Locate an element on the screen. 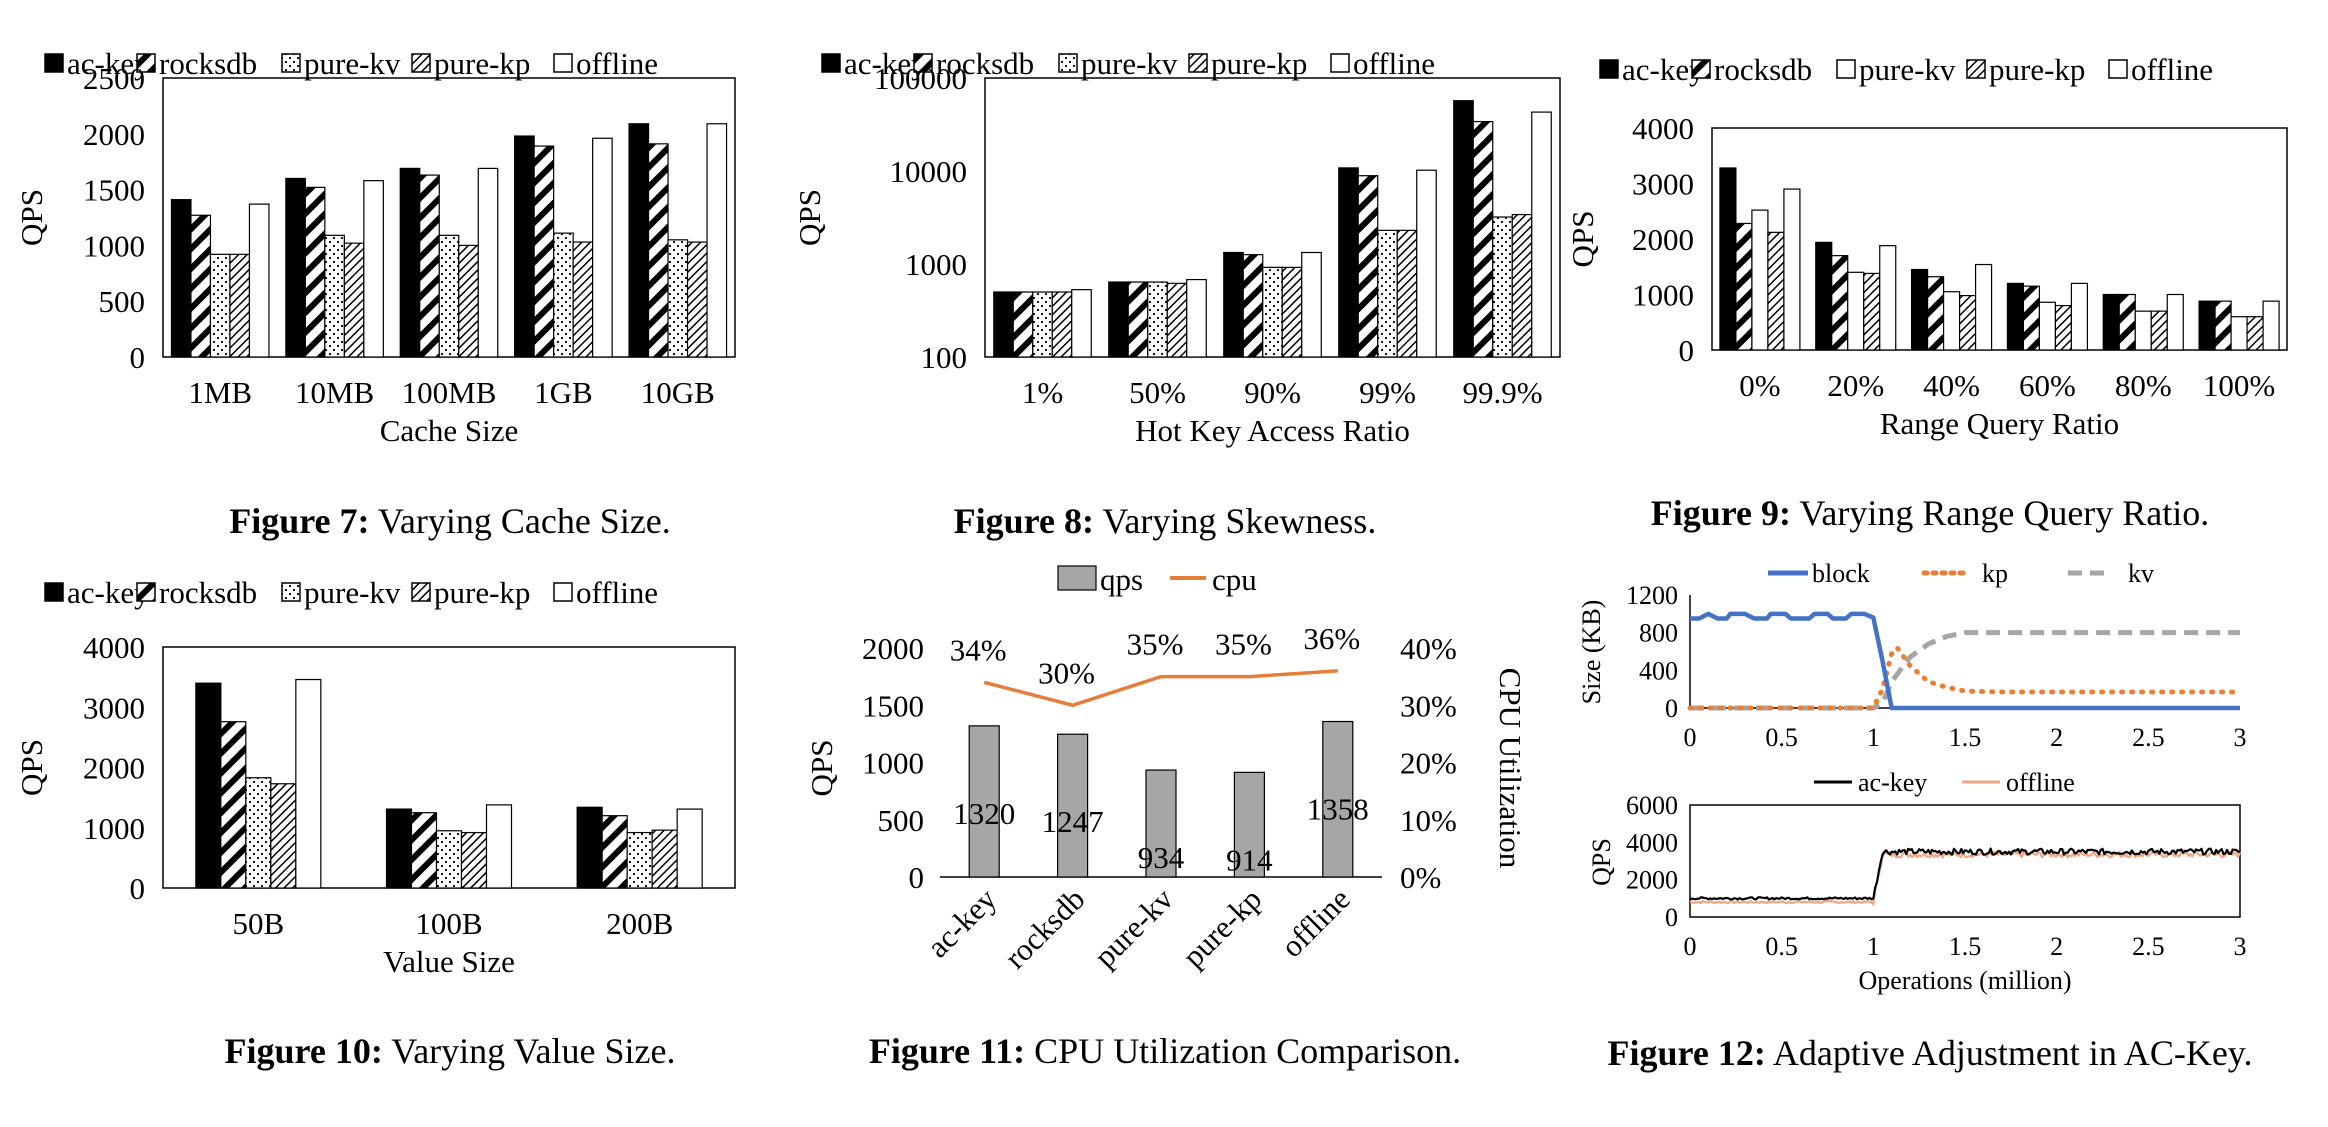  fig10-bar-offline-50B is located at coordinates (308, 783).